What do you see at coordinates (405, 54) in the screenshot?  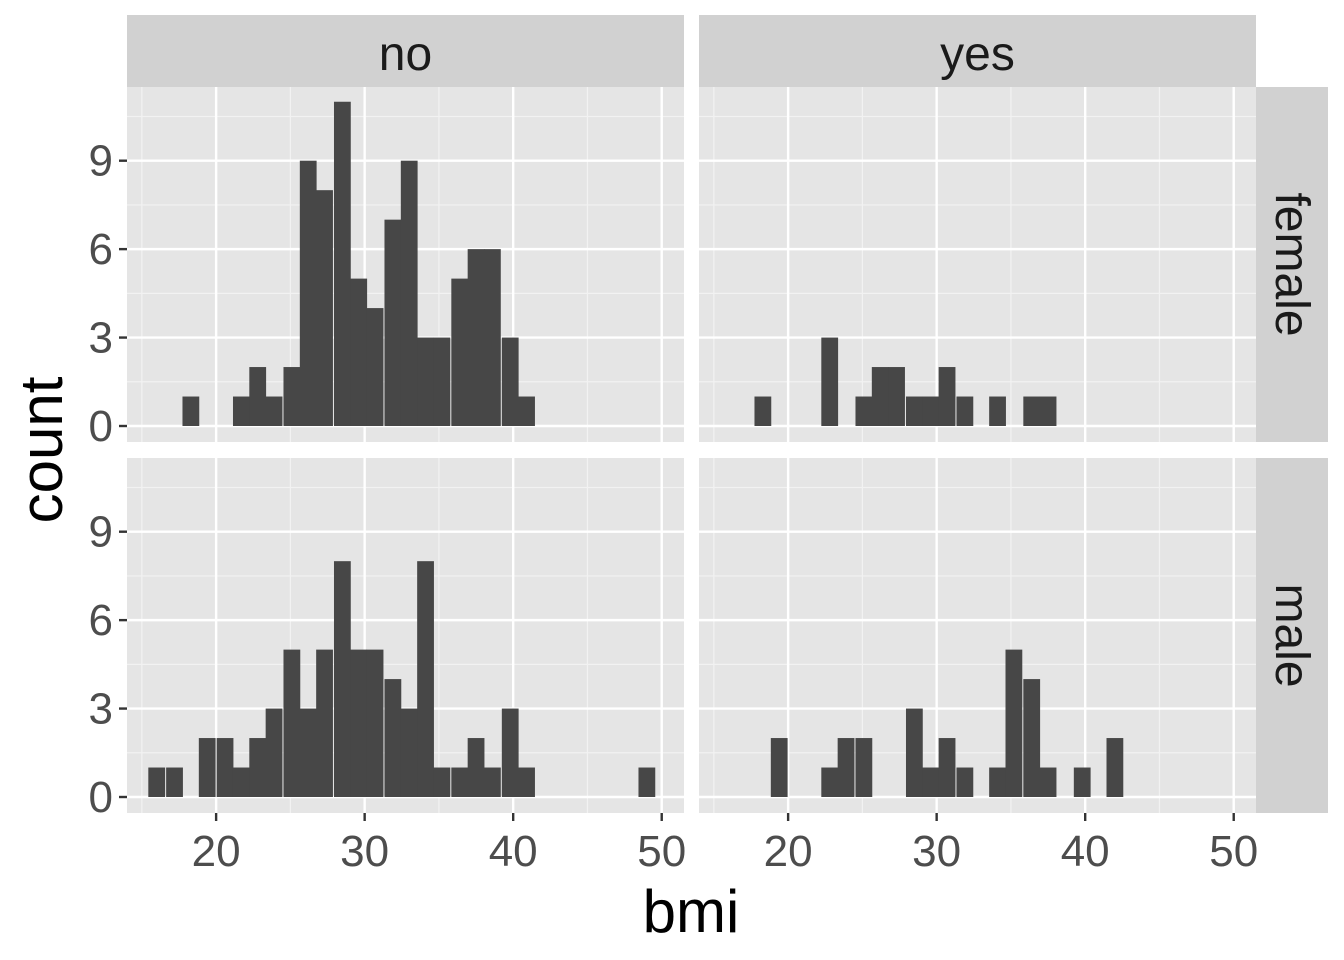 I see `strip-col-label: no` at bounding box center [405, 54].